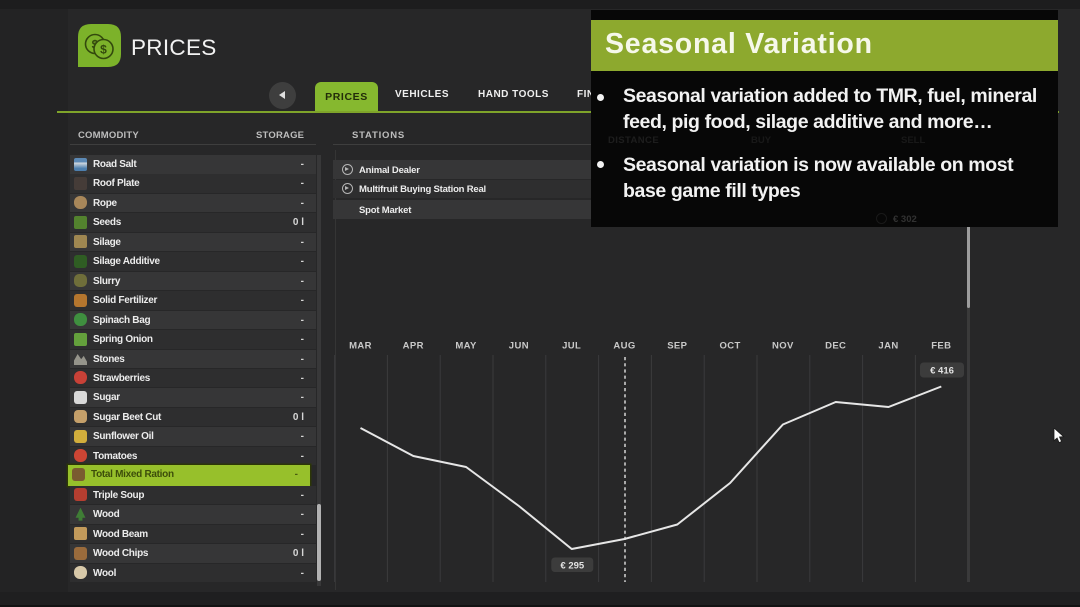 This screenshot has height=607, width=1080. Describe the element at coordinates (519, 346) in the screenshot. I see `svg-text: JUN` at that location.